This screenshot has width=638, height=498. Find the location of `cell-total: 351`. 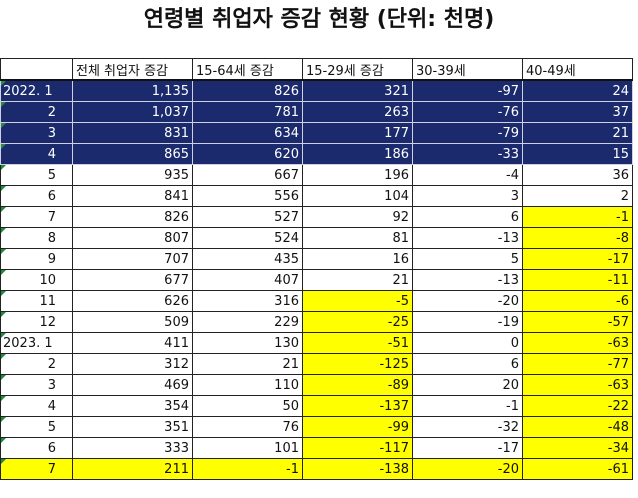

cell-total: 351 is located at coordinates (132, 427).